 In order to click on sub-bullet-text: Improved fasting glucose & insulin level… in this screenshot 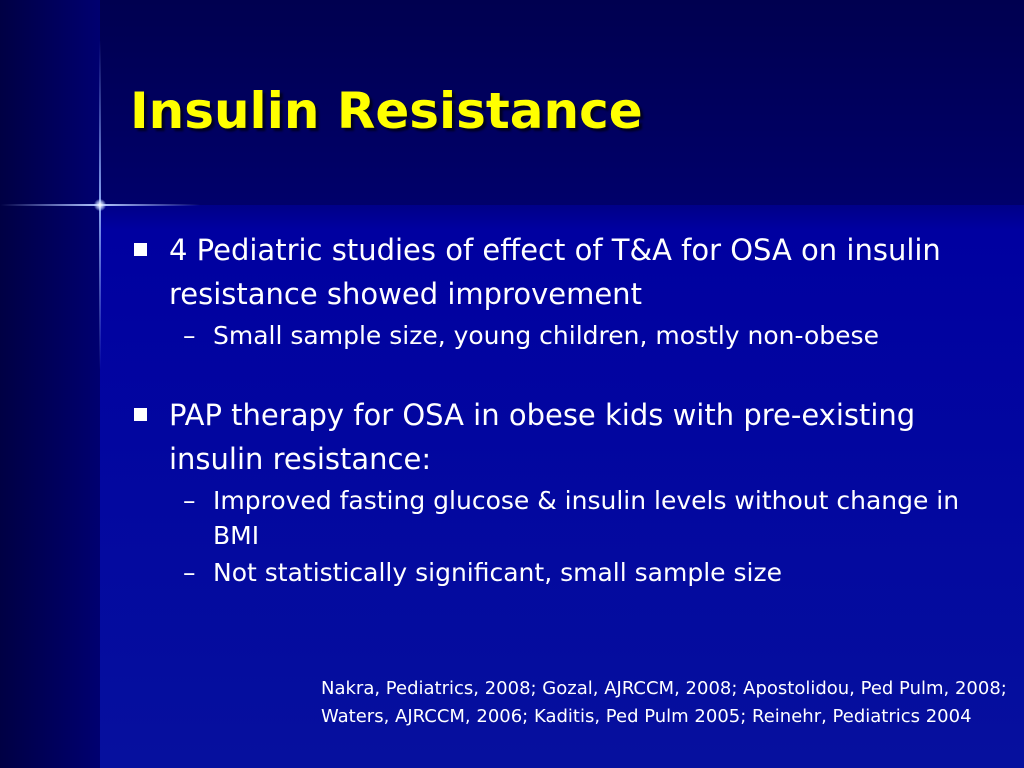, I will do `click(586, 518)`.